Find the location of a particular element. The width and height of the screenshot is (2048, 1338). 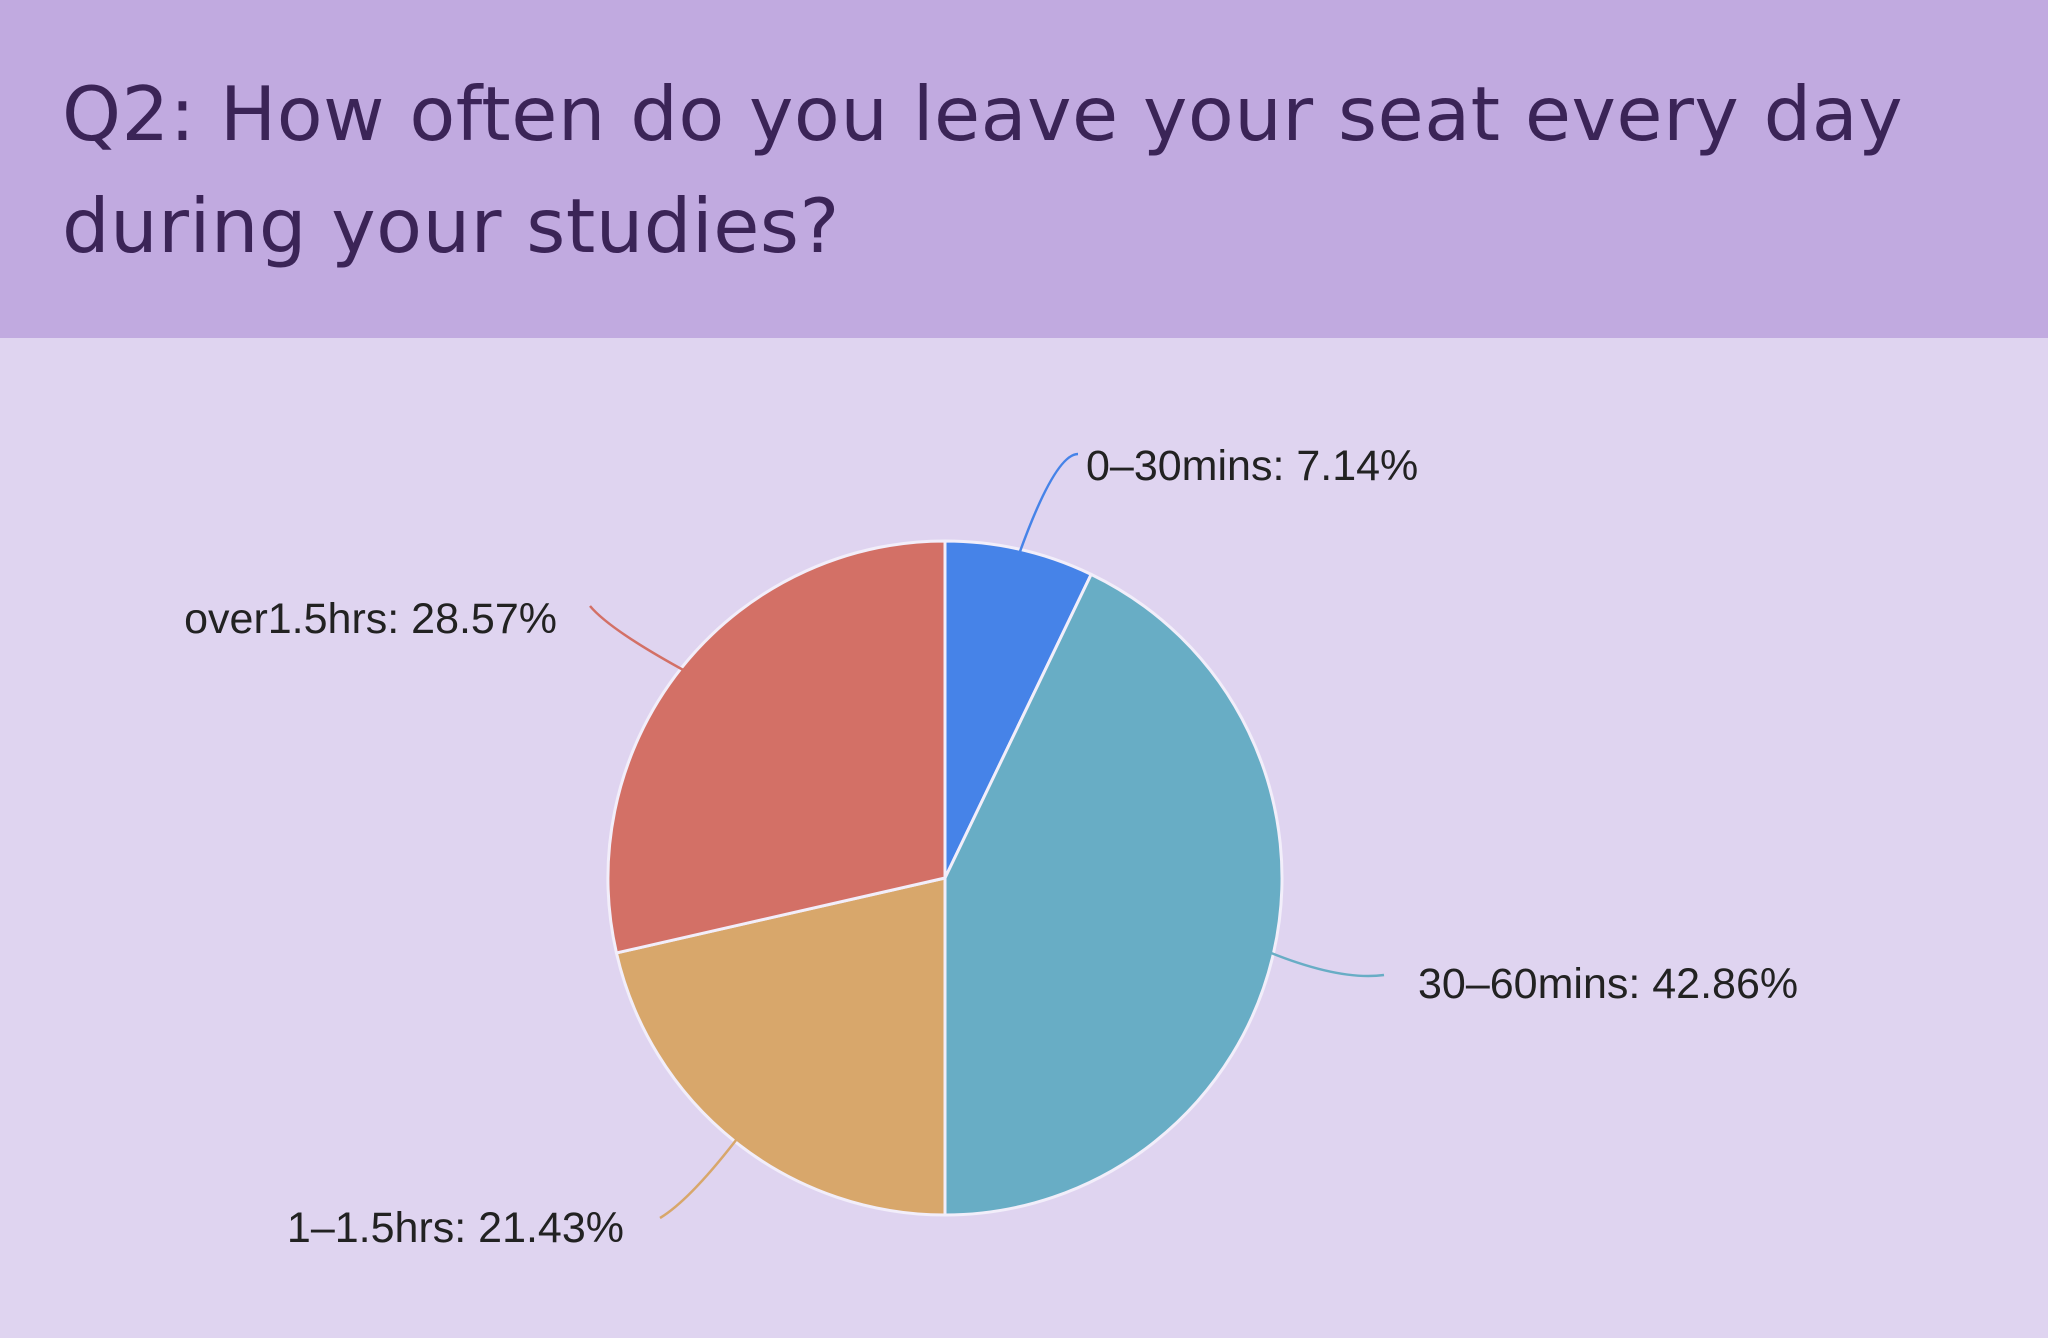

slice-label-0-30mins: 0–30mins: 7.14% is located at coordinates (1252, 466).